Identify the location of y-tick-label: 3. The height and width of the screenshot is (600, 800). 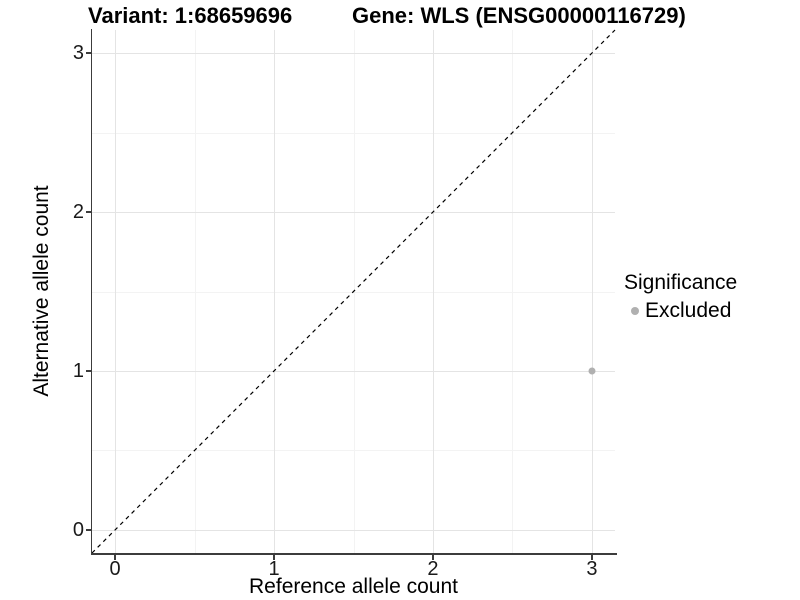
(78, 53).